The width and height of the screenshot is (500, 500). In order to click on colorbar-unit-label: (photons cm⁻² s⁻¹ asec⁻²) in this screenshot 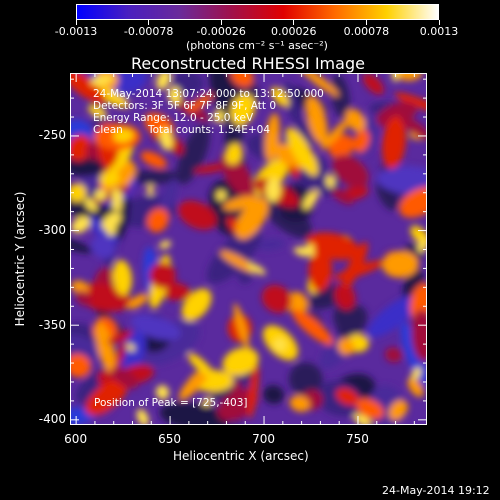, I will do `click(257, 45)`.